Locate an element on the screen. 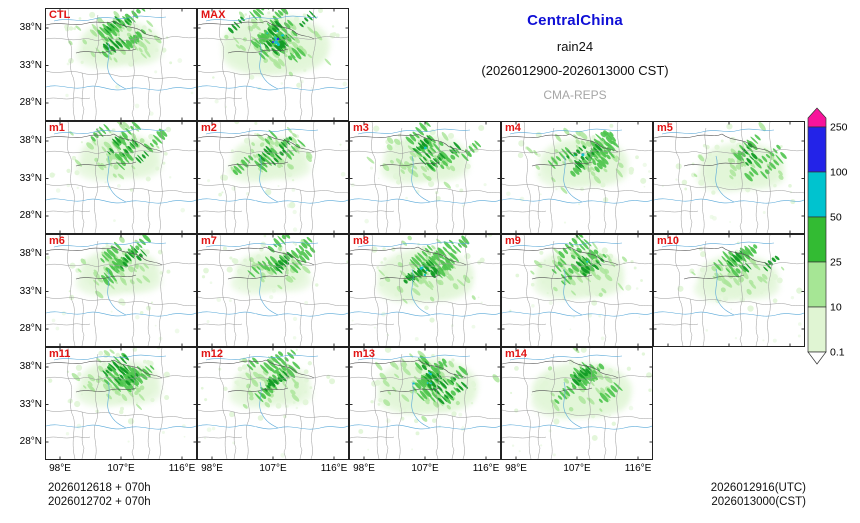  panel-label: m13 is located at coordinates (364, 354).